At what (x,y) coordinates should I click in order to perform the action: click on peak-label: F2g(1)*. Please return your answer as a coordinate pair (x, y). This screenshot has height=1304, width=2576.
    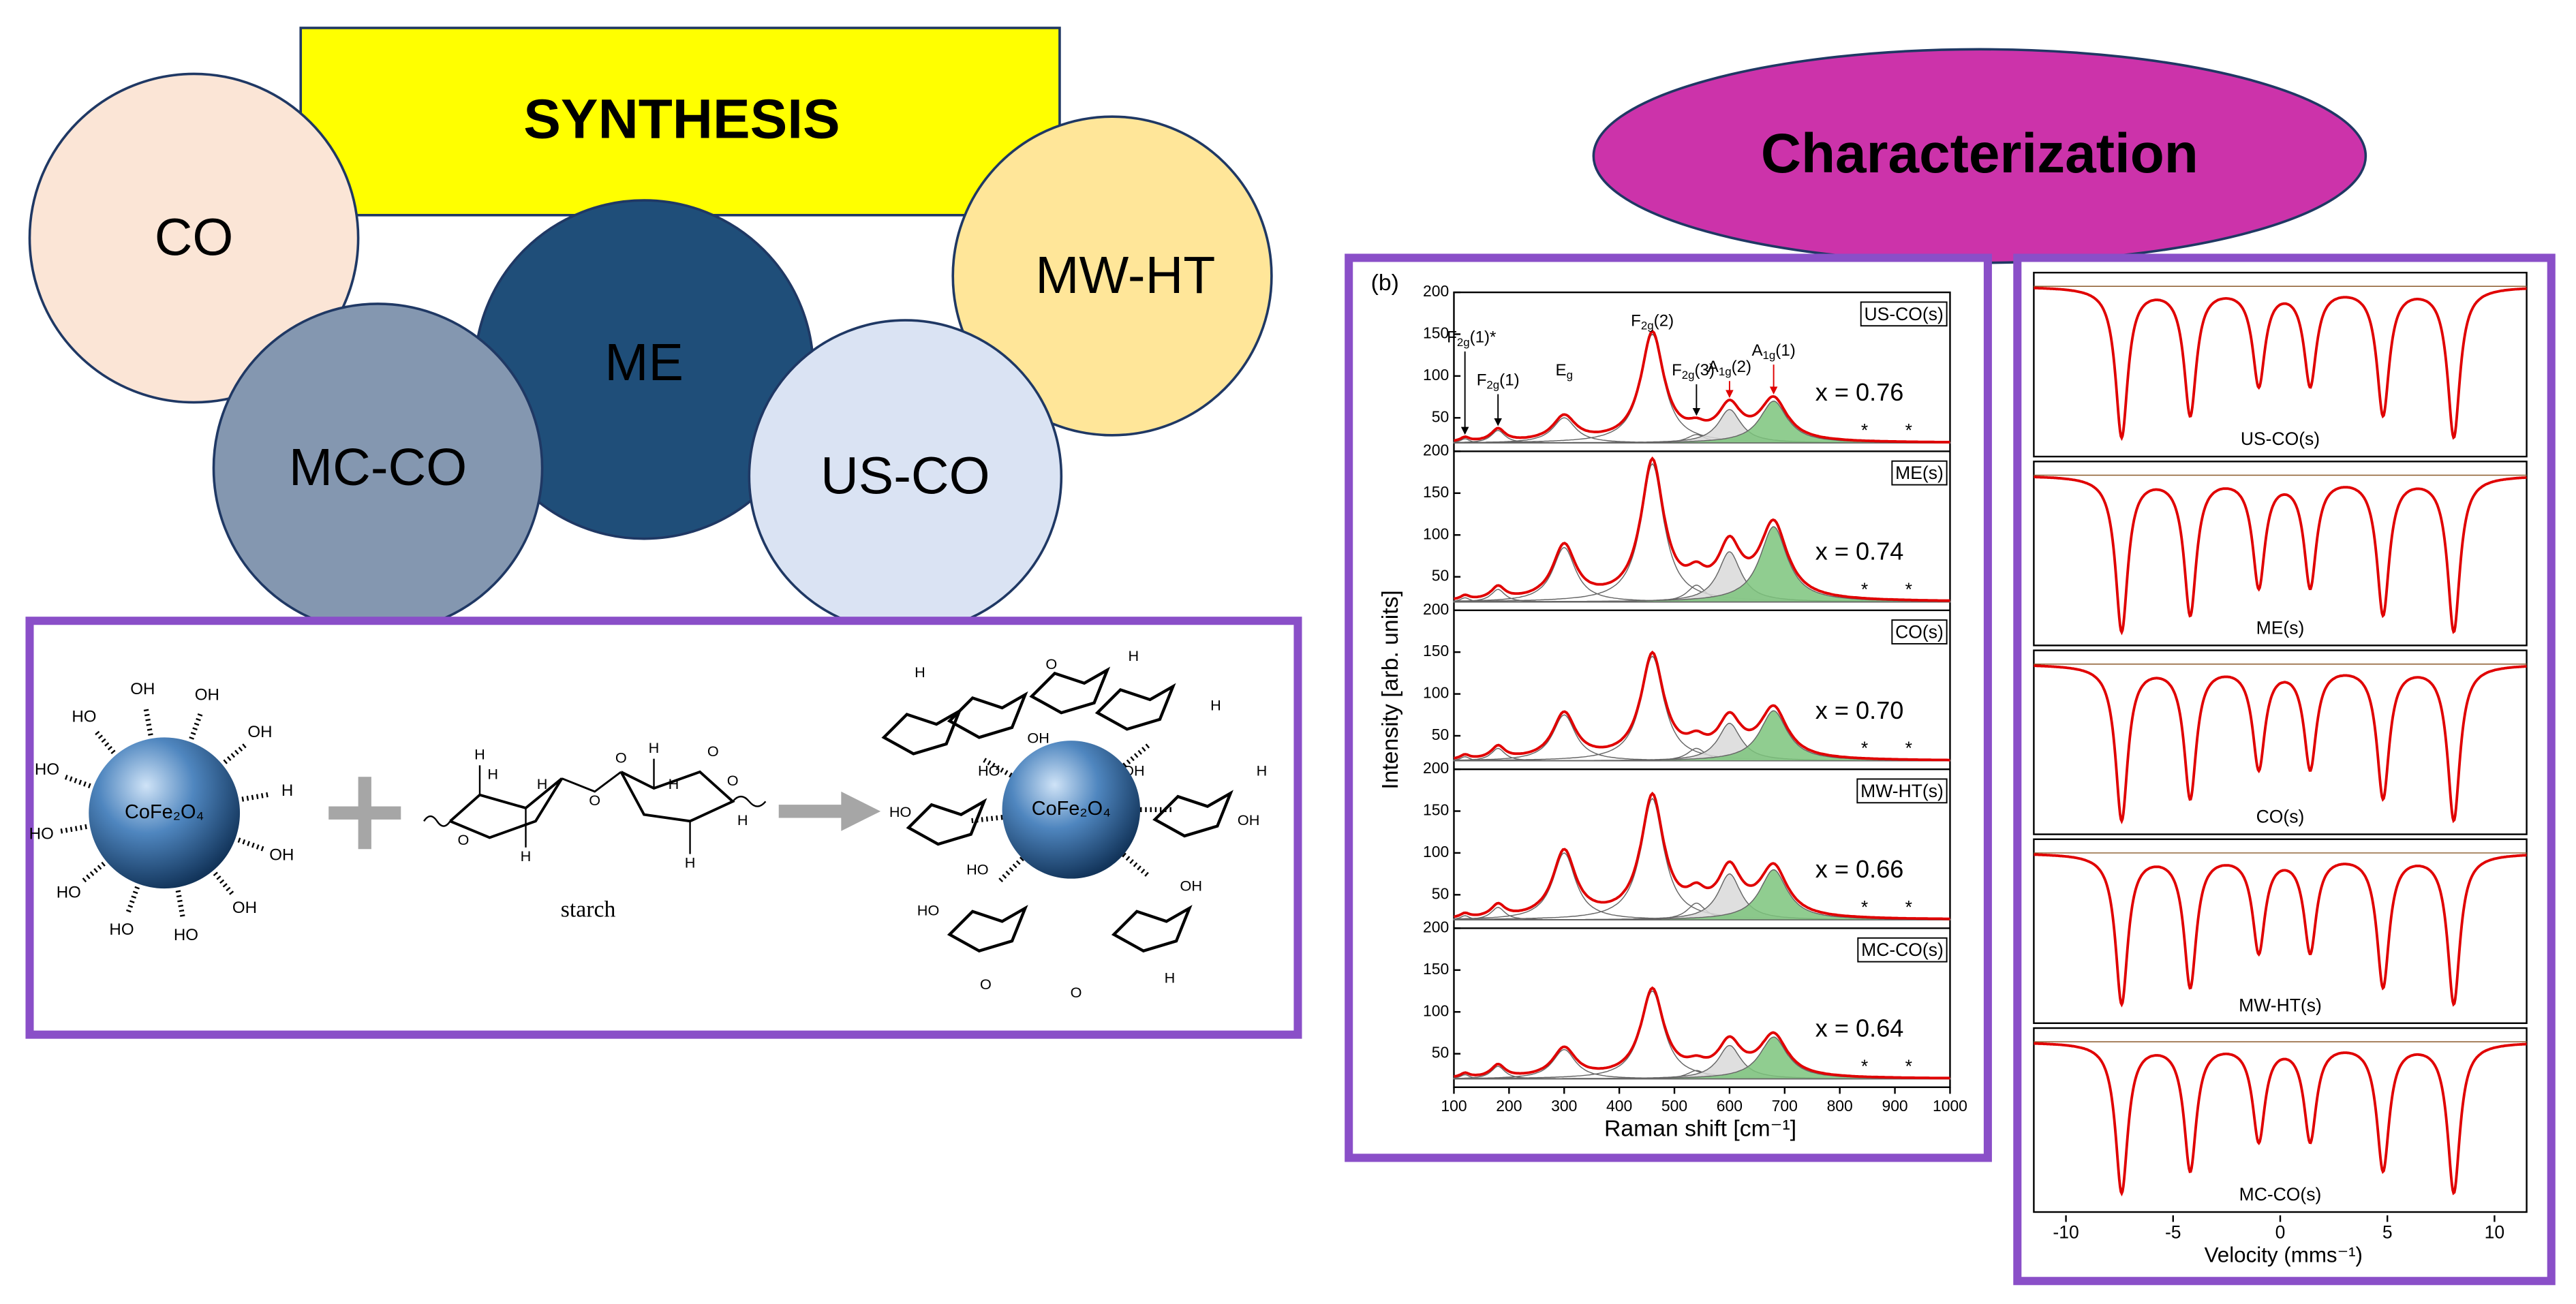
    Looking at the image, I should click on (1471, 338).